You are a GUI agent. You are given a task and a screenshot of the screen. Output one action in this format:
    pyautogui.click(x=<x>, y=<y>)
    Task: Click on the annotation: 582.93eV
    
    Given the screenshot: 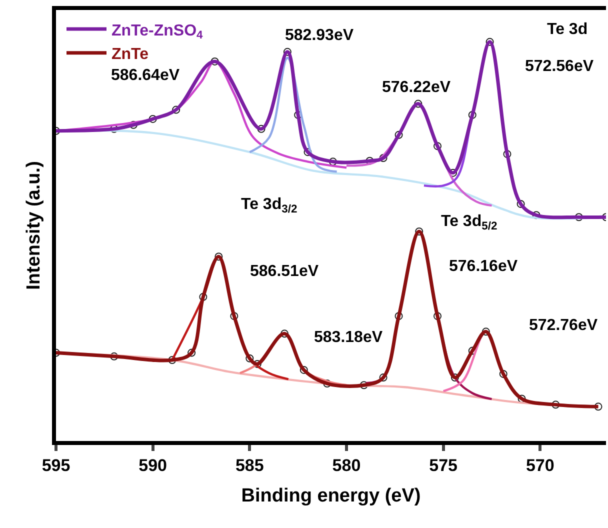 What is the action you would take?
    pyautogui.click(x=319, y=35)
    